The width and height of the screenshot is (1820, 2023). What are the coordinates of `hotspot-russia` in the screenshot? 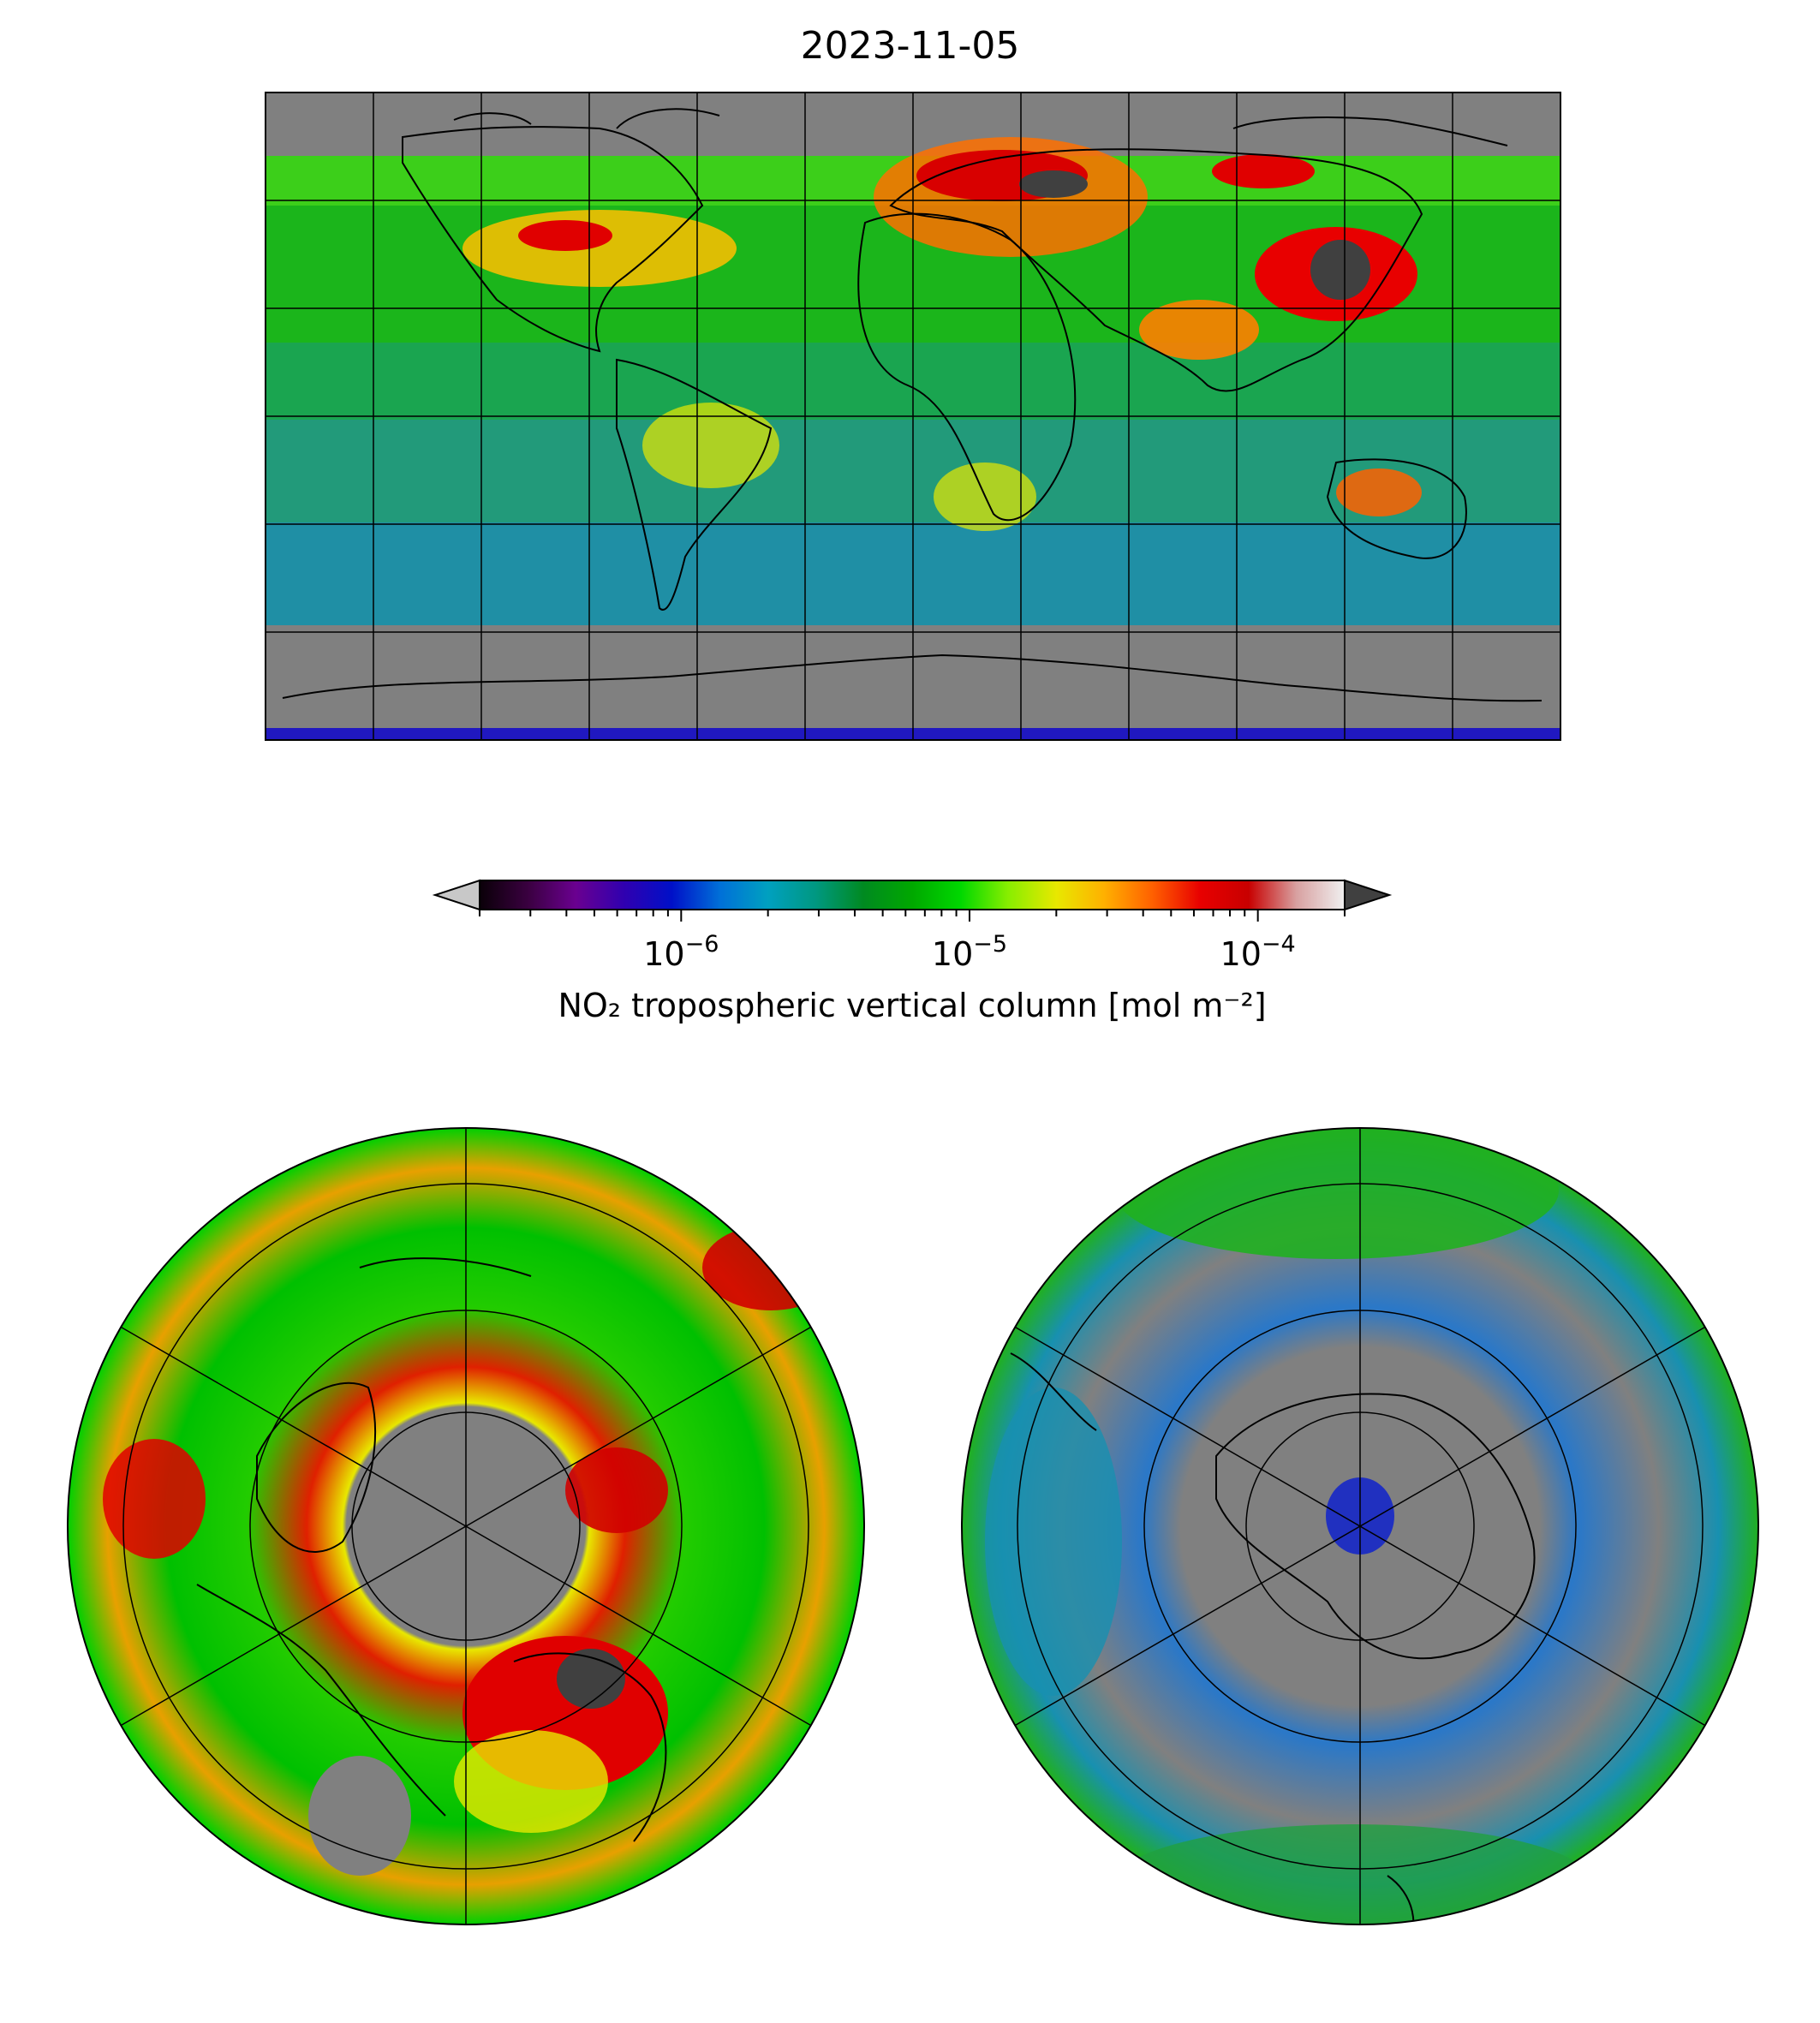 It's located at (1053, 184).